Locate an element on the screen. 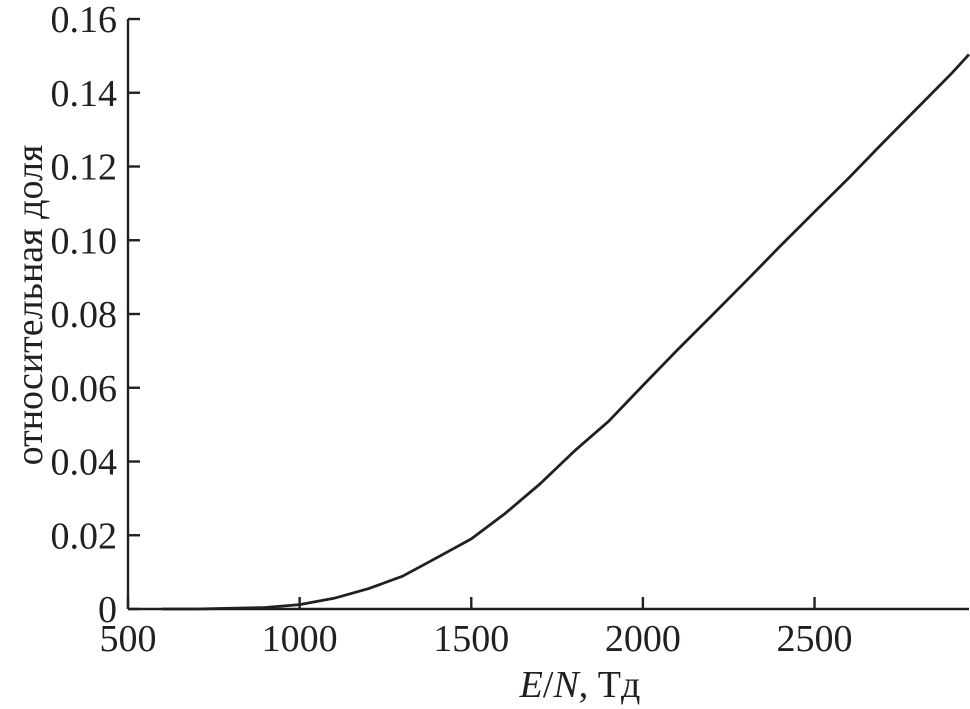 Image resolution: width=970 pixels, height=709 pixels. x-ticks: 500 1000 1500 2000 2500 is located at coordinates (476, 628).